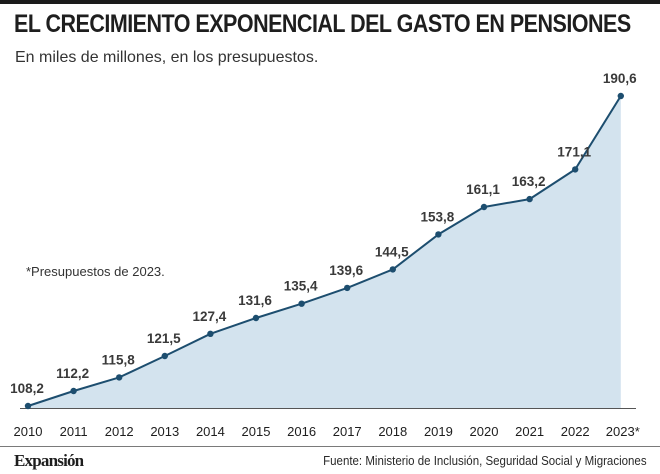 The image size is (660, 474). Describe the element at coordinates (438, 431) in the screenshot. I see `x-tick-2019: 2019` at that location.